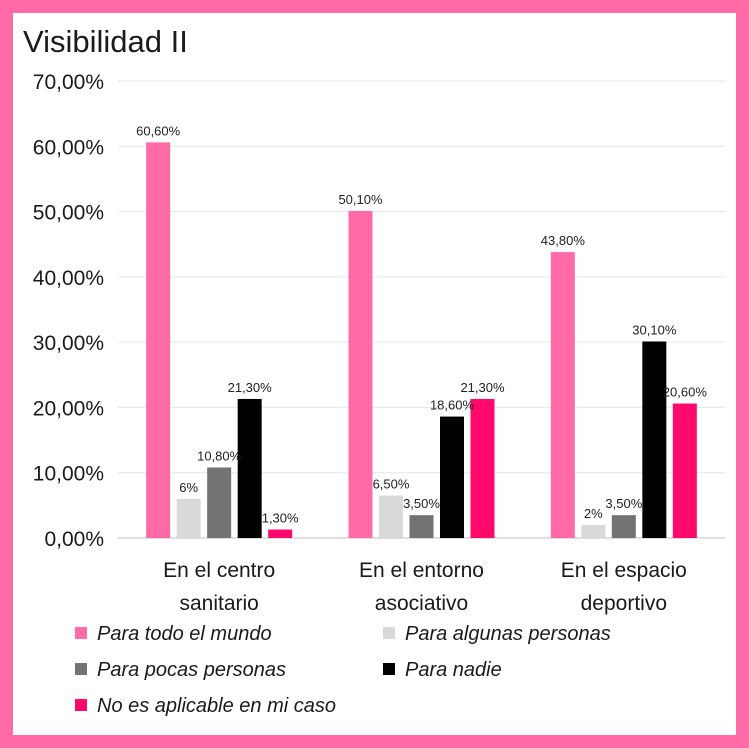  What do you see at coordinates (68, 474) in the screenshot?
I see `y-tick-label: 10,00%` at bounding box center [68, 474].